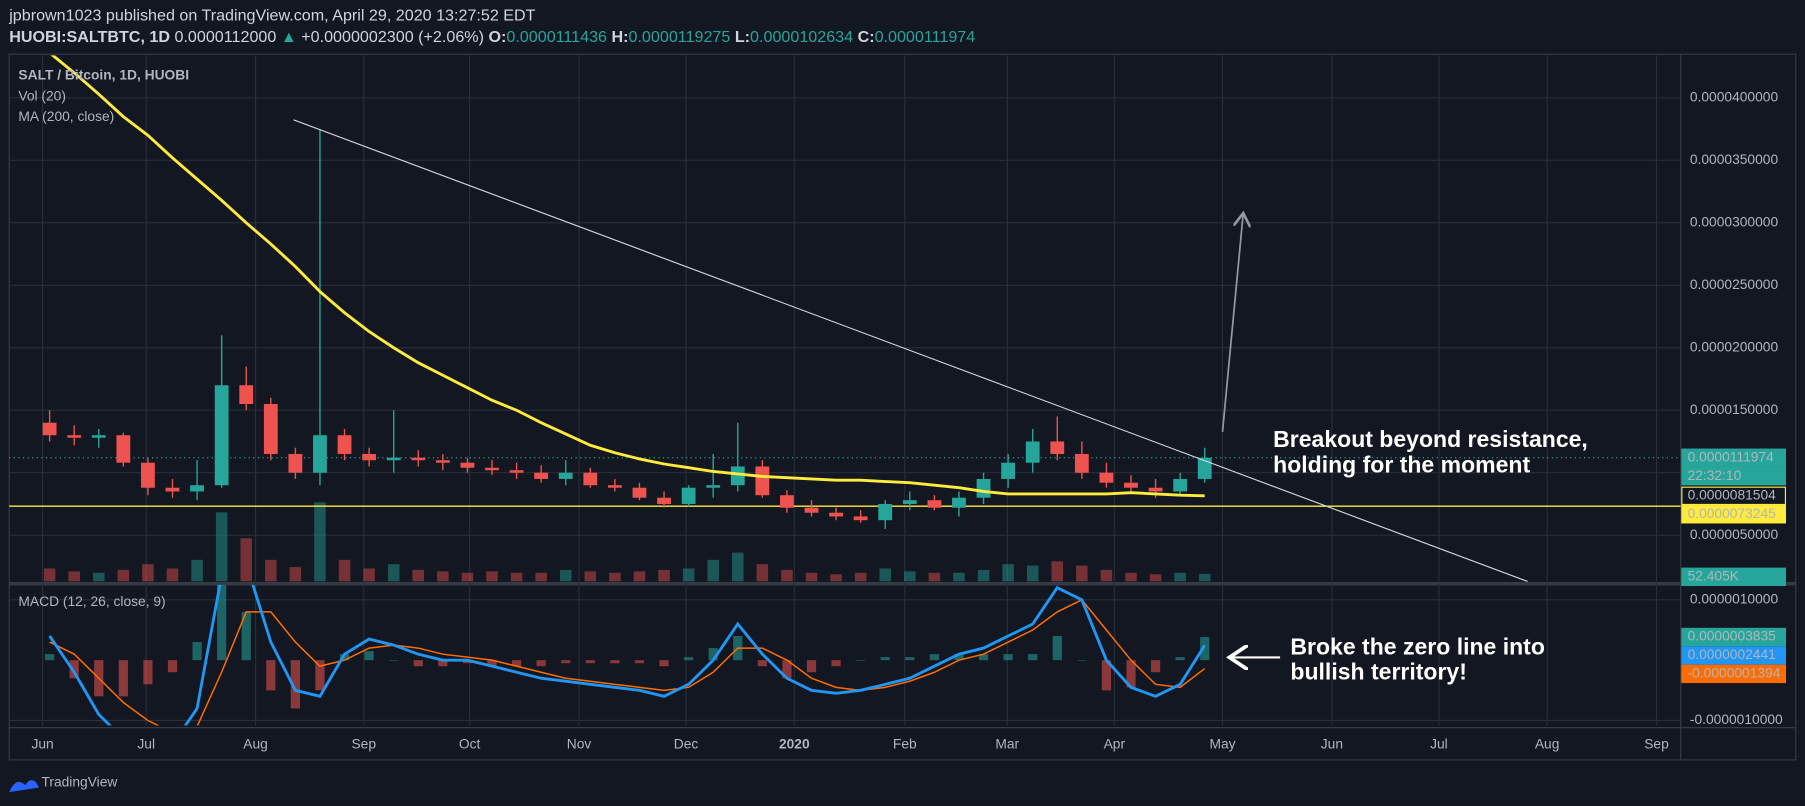 The height and width of the screenshot is (806, 1805). Describe the element at coordinates (42, 95) in the screenshot. I see `legend-item: Vol (20)` at that location.